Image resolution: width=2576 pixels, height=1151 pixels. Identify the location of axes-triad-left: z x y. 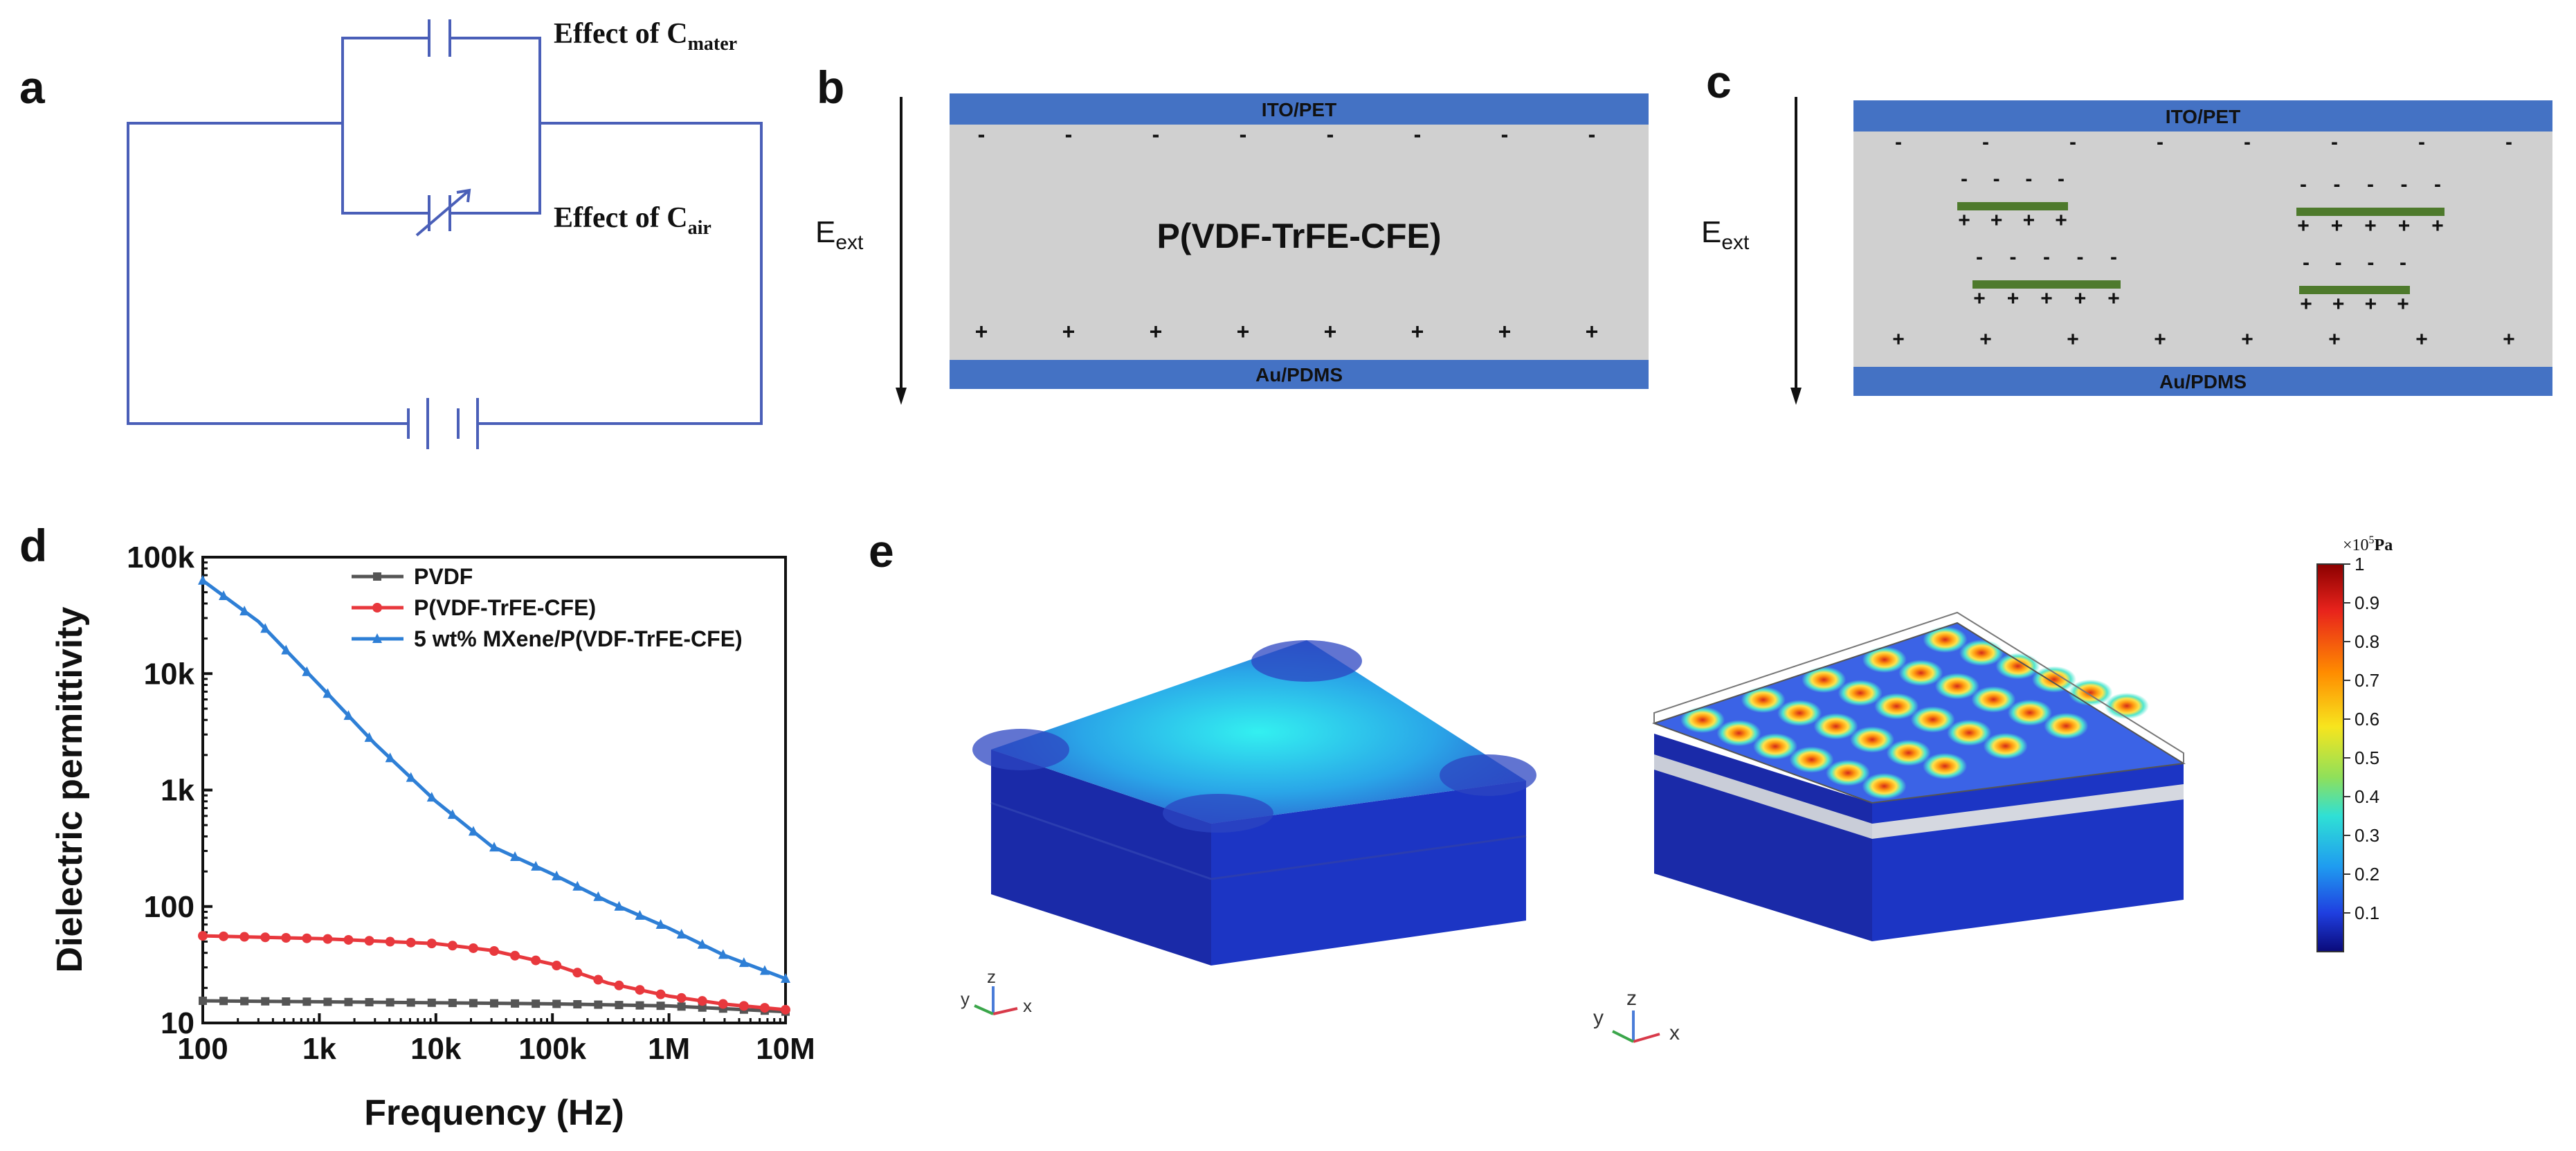
(996, 991).